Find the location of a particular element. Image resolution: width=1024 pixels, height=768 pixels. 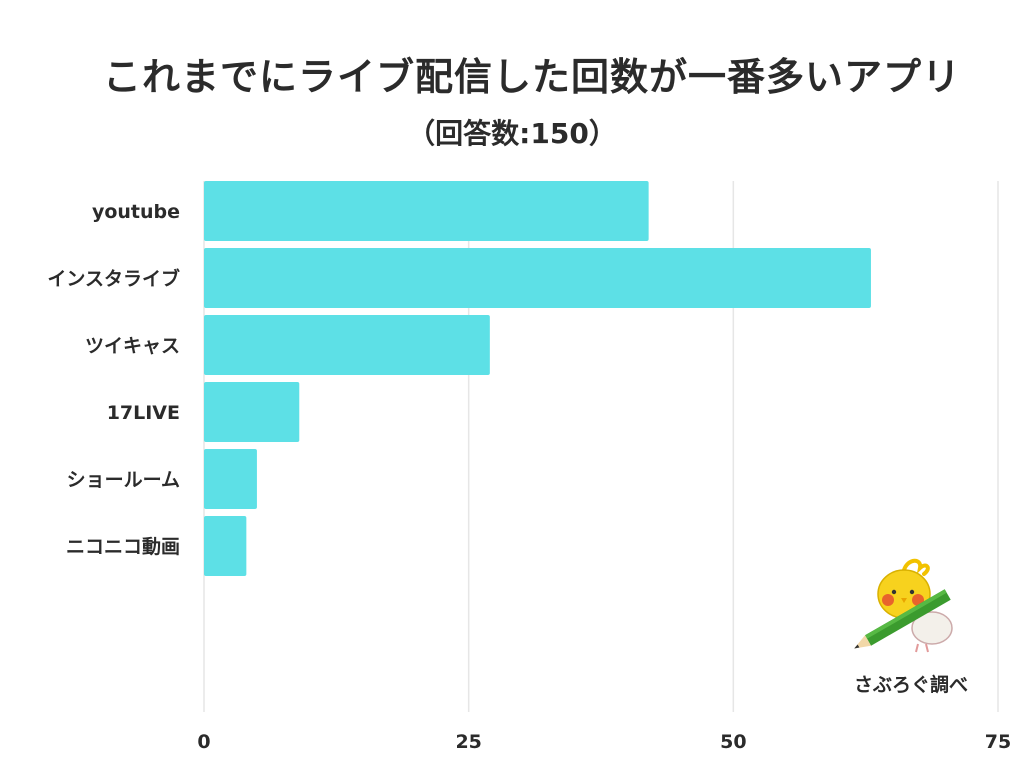

category-label: 17LIVE is located at coordinates (143, 413).